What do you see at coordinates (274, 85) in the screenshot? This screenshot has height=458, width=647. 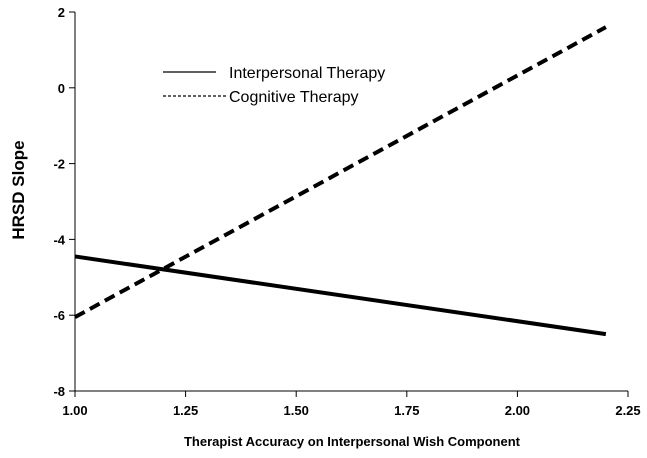 I see `legend: Interpersonal Therapy Cognitive Therapy` at bounding box center [274, 85].